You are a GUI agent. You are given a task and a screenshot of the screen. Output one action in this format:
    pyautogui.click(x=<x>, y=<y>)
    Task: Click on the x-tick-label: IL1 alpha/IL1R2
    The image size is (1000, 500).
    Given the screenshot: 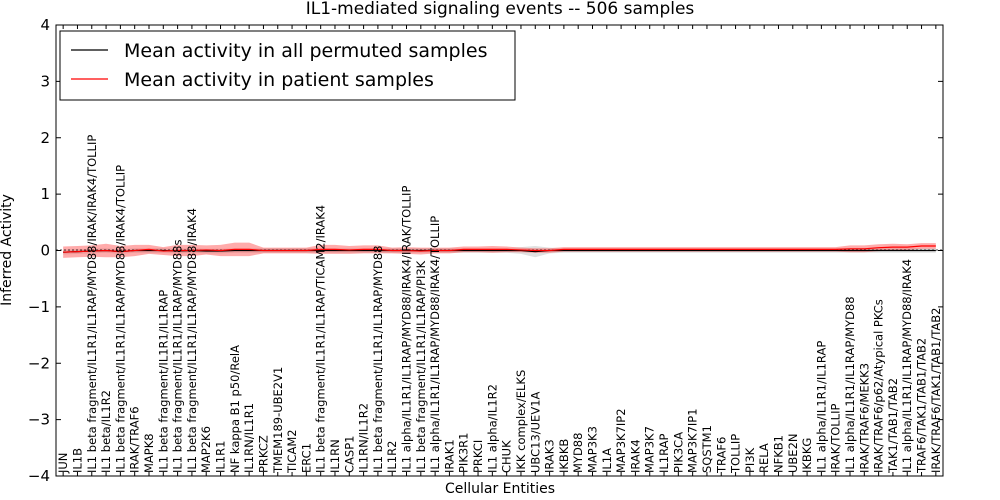 What is the action you would take?
    pyautogui.click(x=492, y=428)
    